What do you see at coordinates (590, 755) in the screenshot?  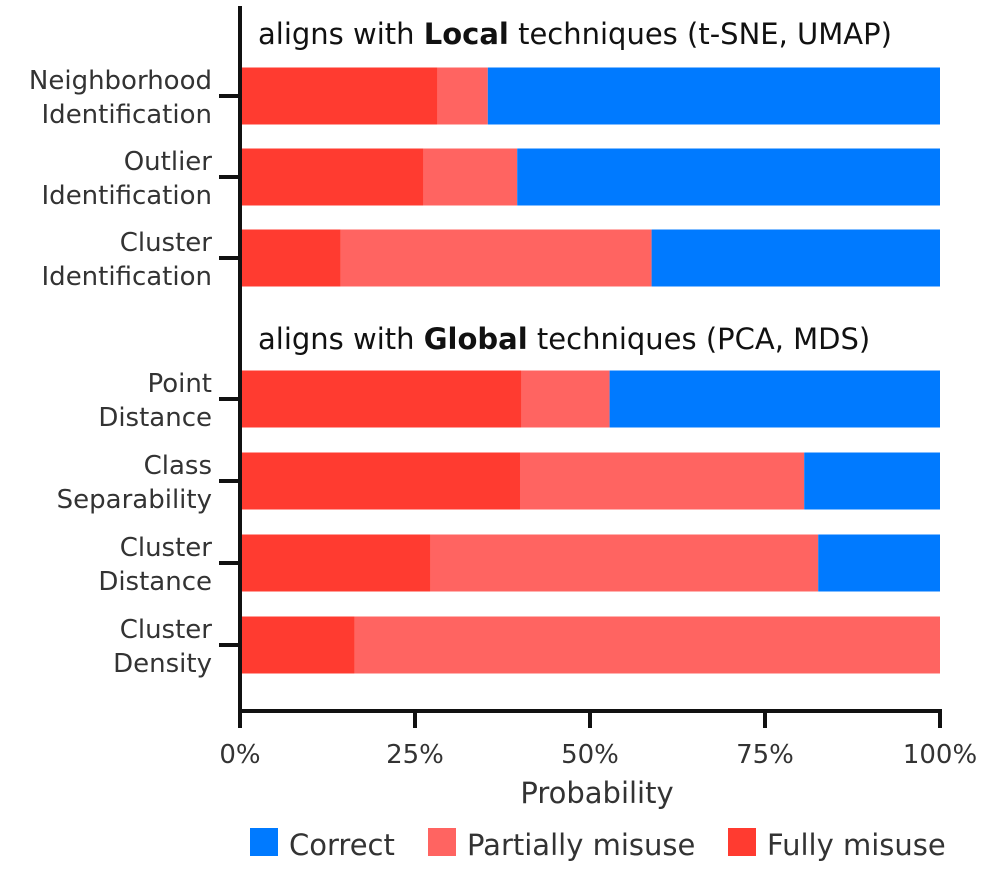 I see `x-tick-label-3: 50%` at bounding box center [590, 755].